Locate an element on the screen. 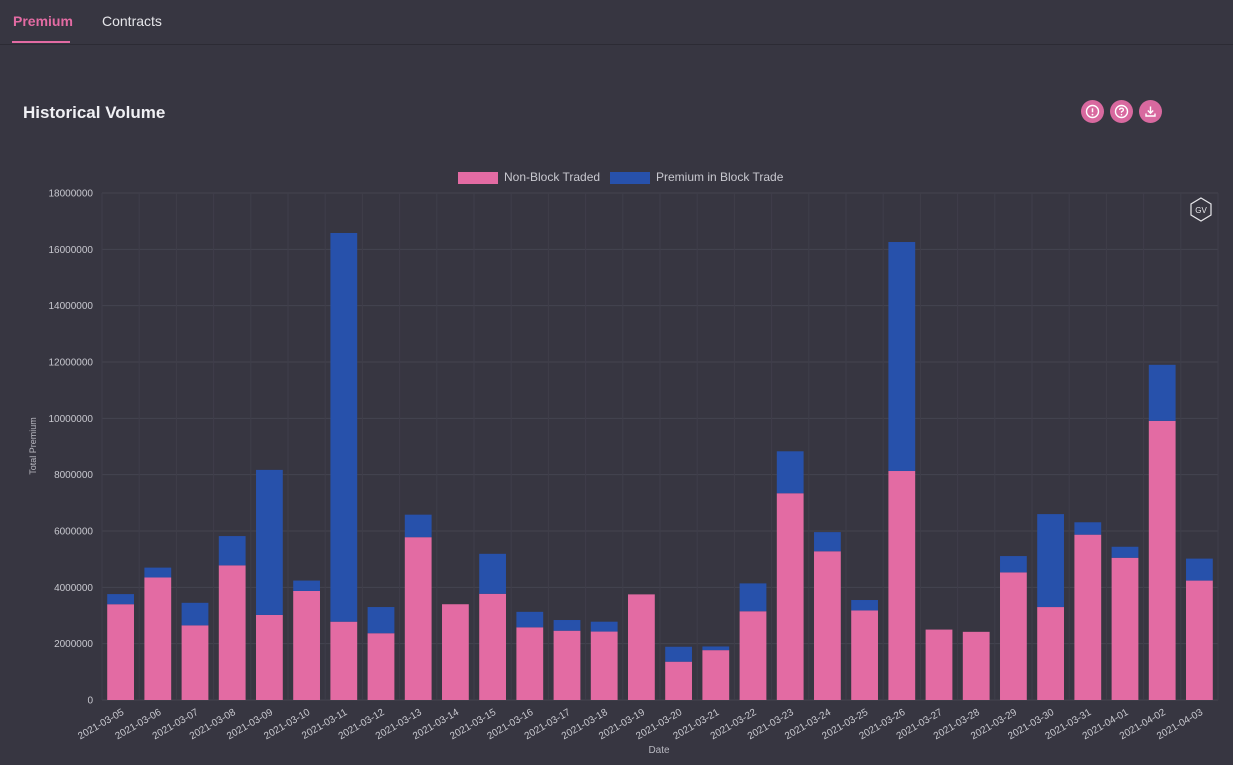 The width and height of the screenshot is (1233, 765). active-tab-indicator is located at coordinates (41, 42).